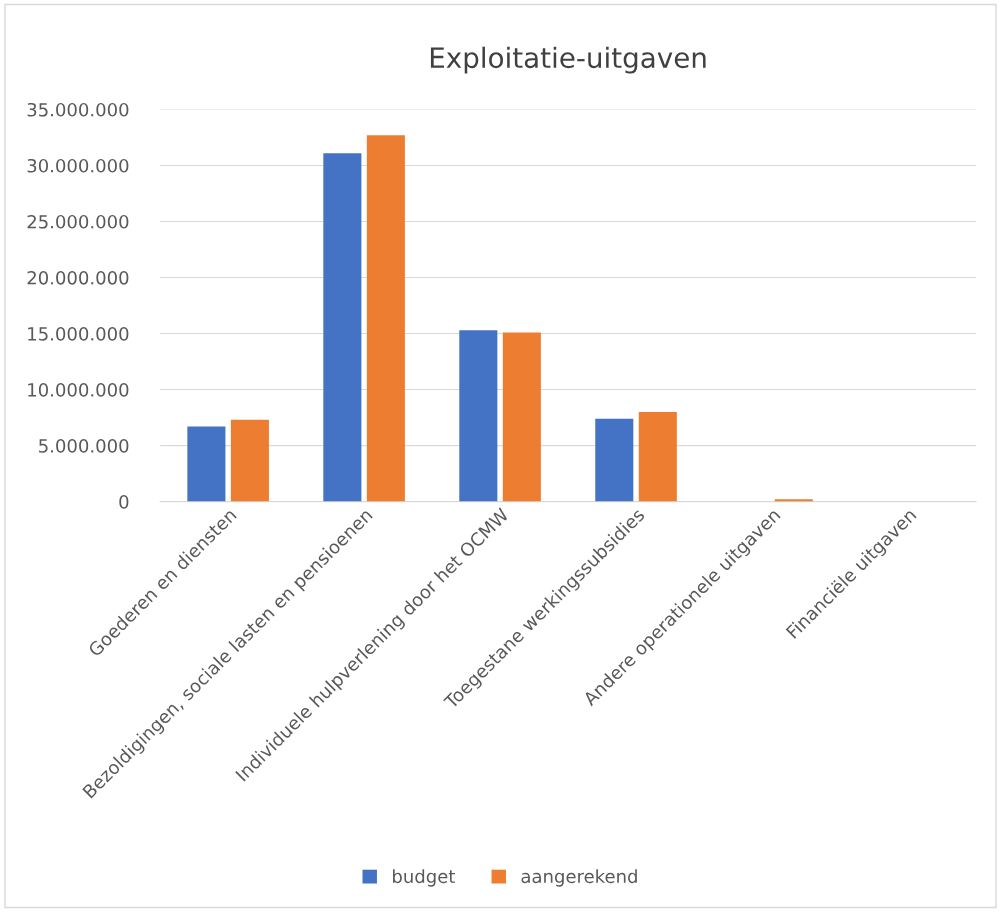 Image resolution: width=1001 pixels, height=912 pixels. I want to click on y-tick-label: 5.000.000, so click(84, 446).